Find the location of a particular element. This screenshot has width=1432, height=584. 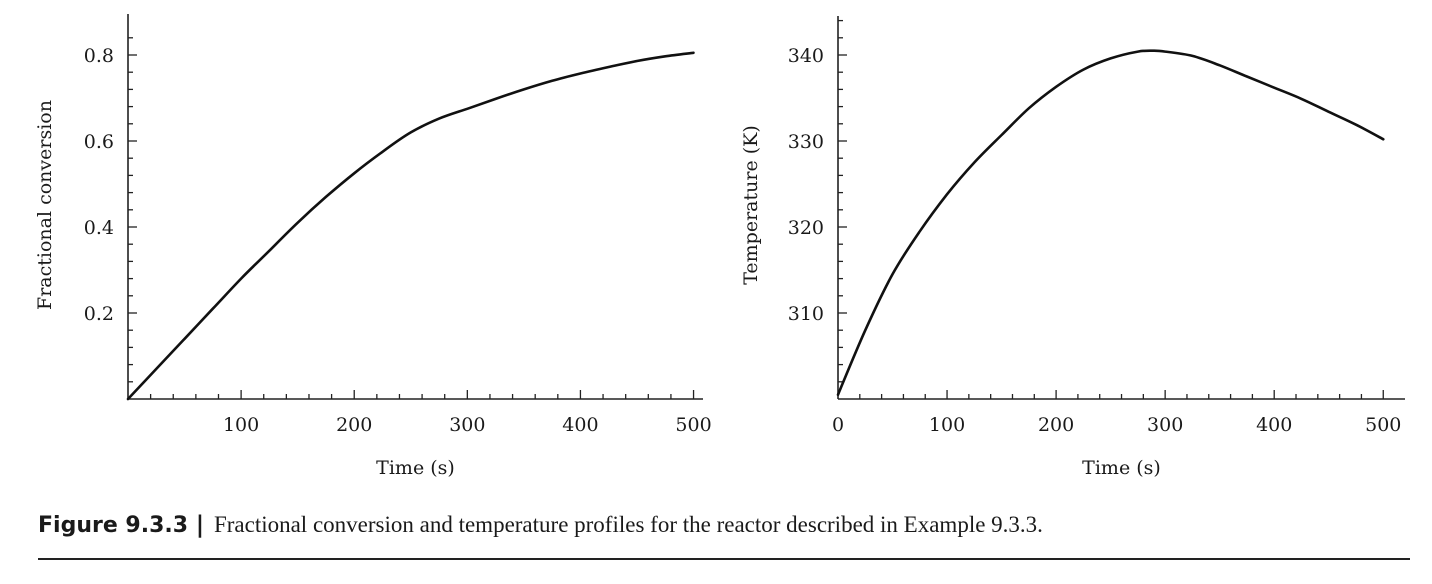

y-tick-label: 330 is located at coordinates (806, 142).